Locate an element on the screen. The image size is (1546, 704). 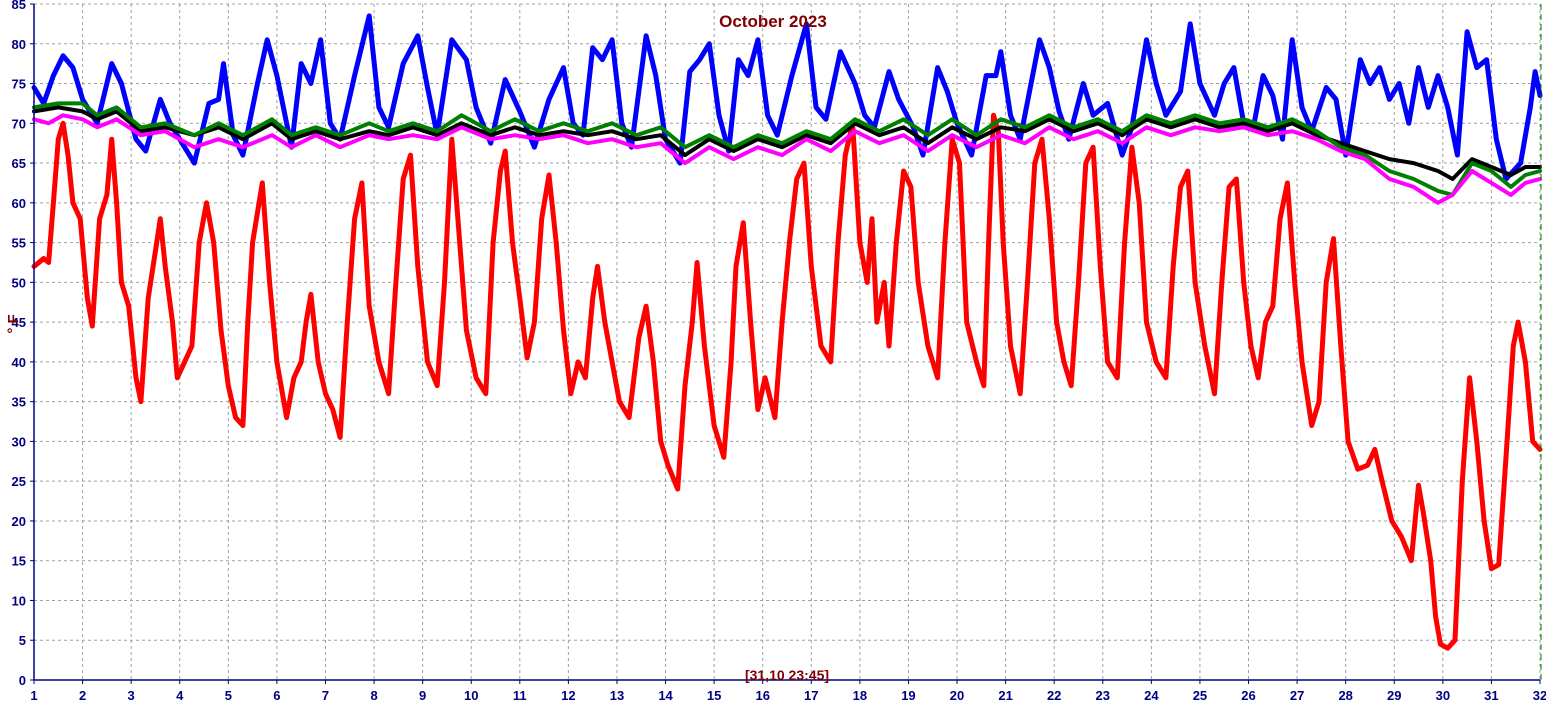
y-tick-label: 10 is located at coordinates (19, 600).